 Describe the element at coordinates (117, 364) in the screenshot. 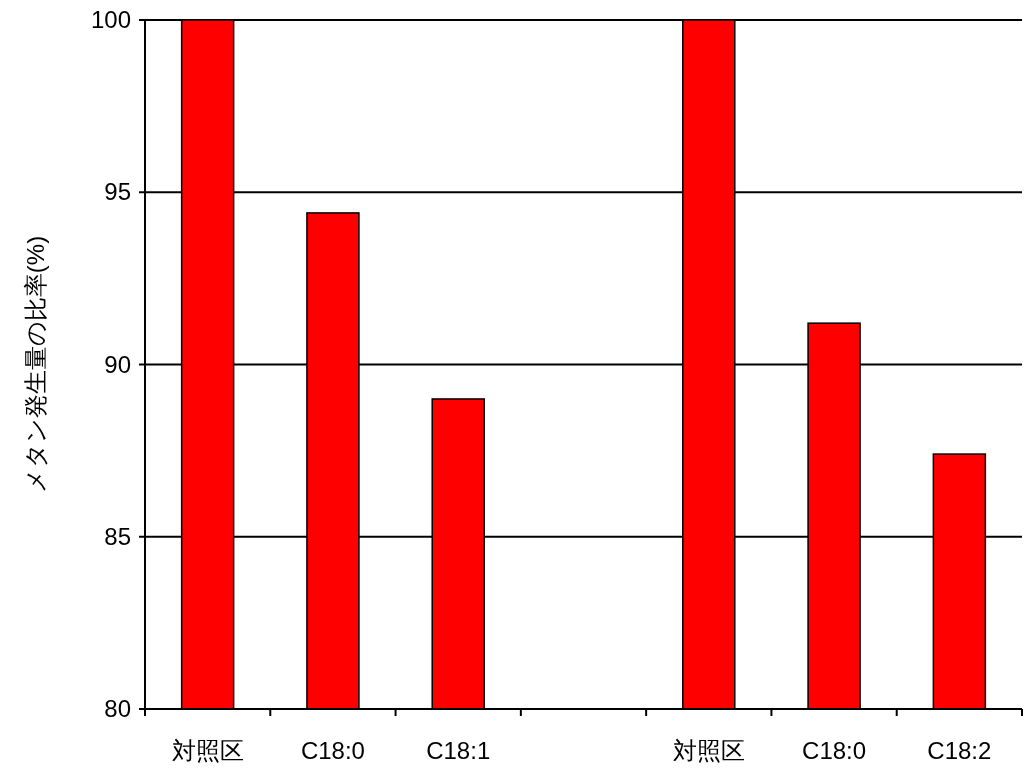

I see `y-tick-label: 90` at that location.